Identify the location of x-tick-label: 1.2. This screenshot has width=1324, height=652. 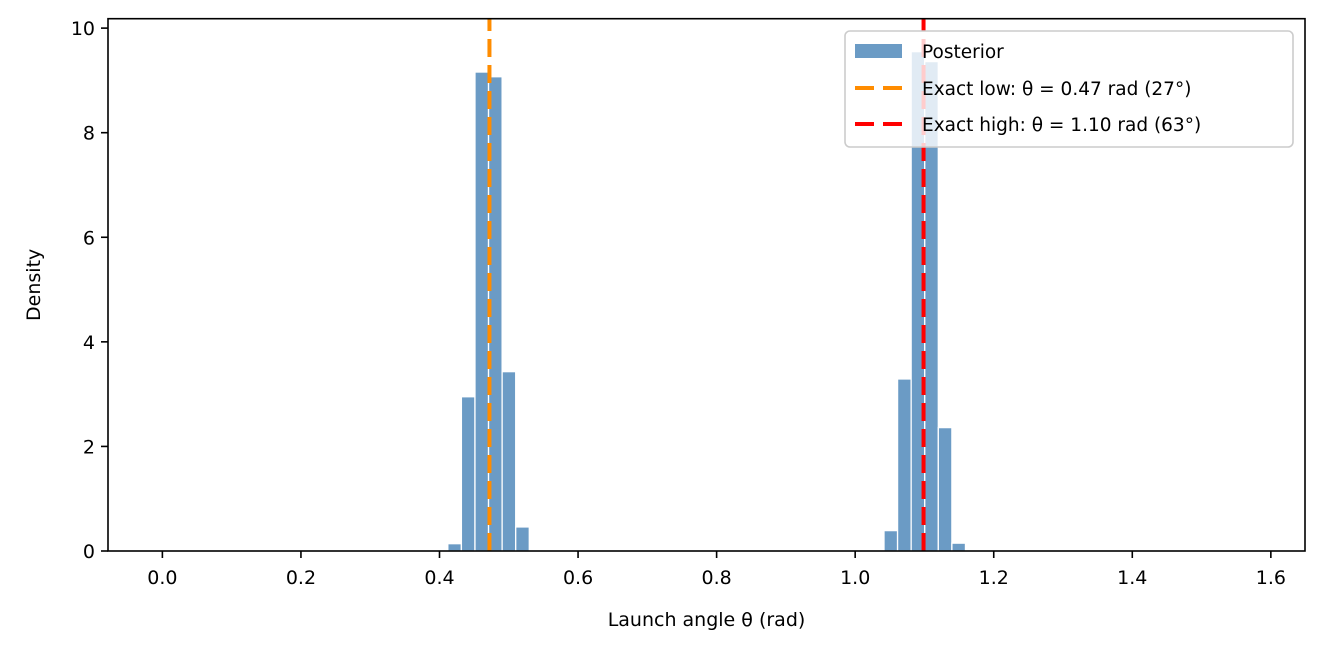
(994, 578).